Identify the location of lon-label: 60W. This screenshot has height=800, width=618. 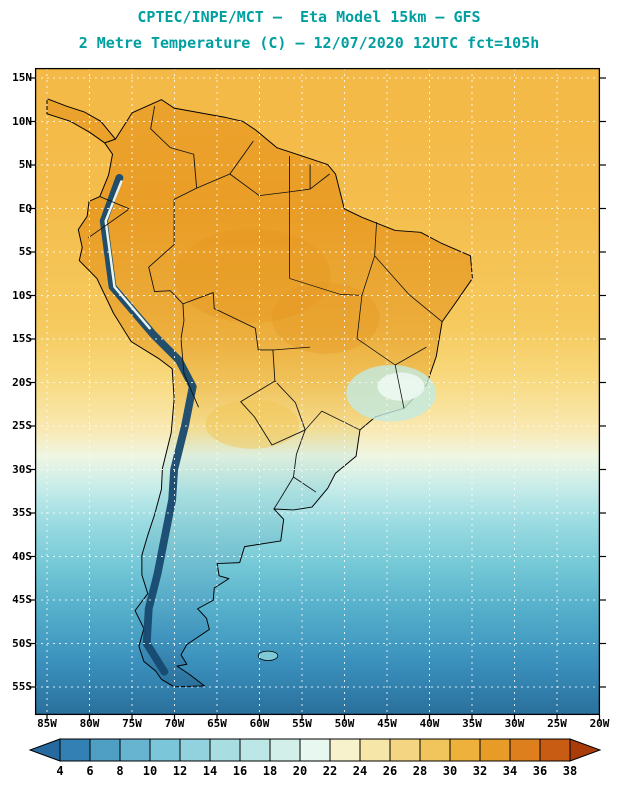
(259, 723).